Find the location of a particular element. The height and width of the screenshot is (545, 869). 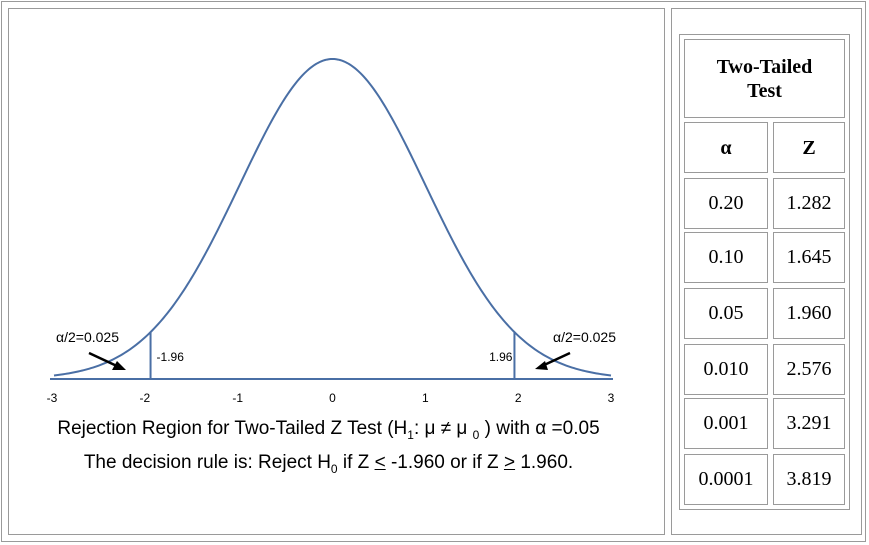

tail-area-label-left: α/2=0.025 is located at coordinates (87, 337).